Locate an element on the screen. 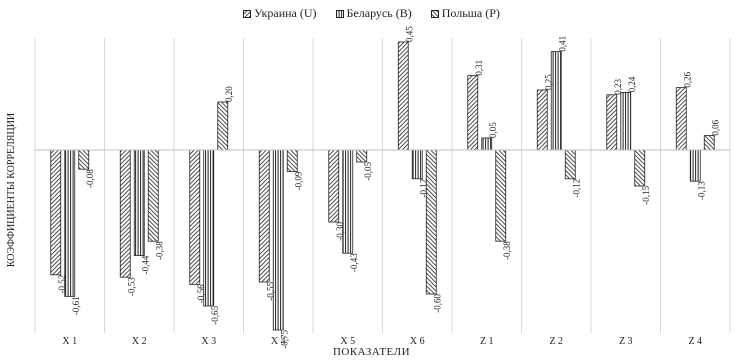 The height and width of the screenshot is (361, 743). legend-label-belarus: Беларусь (B) is located at coordinates (379, 13).